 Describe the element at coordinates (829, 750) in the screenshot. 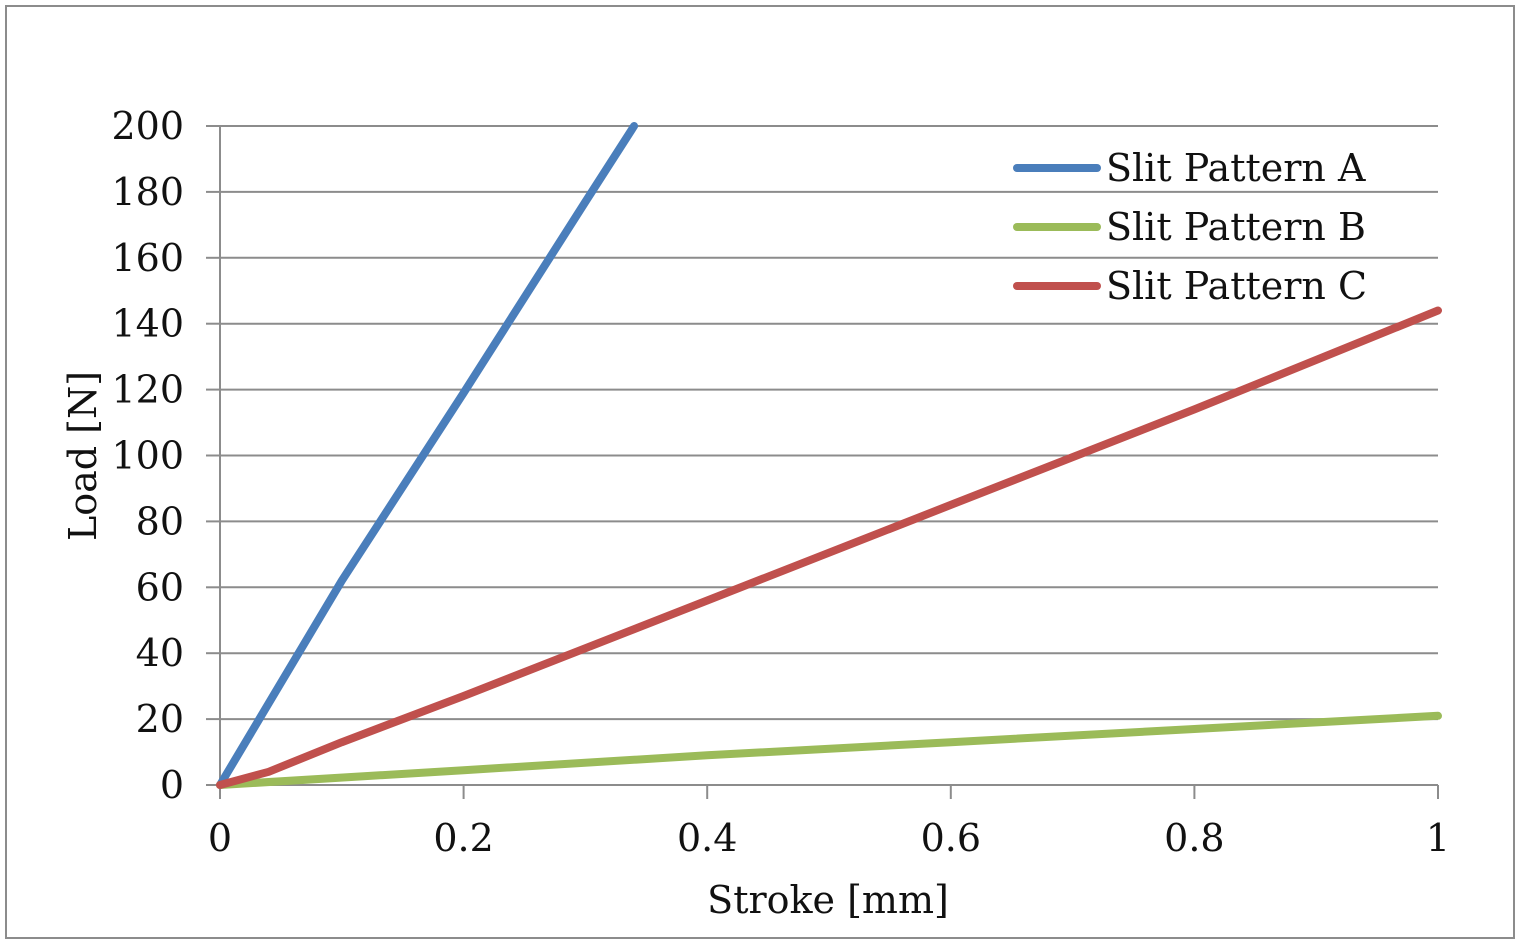

I see `series-line-b` at that location.